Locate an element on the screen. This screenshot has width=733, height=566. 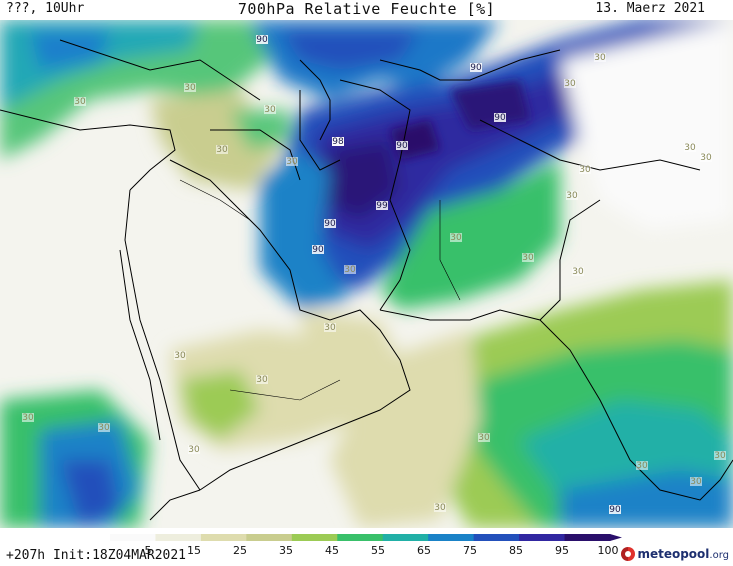
contour-label: 99 is located at coordinates (382, 206).